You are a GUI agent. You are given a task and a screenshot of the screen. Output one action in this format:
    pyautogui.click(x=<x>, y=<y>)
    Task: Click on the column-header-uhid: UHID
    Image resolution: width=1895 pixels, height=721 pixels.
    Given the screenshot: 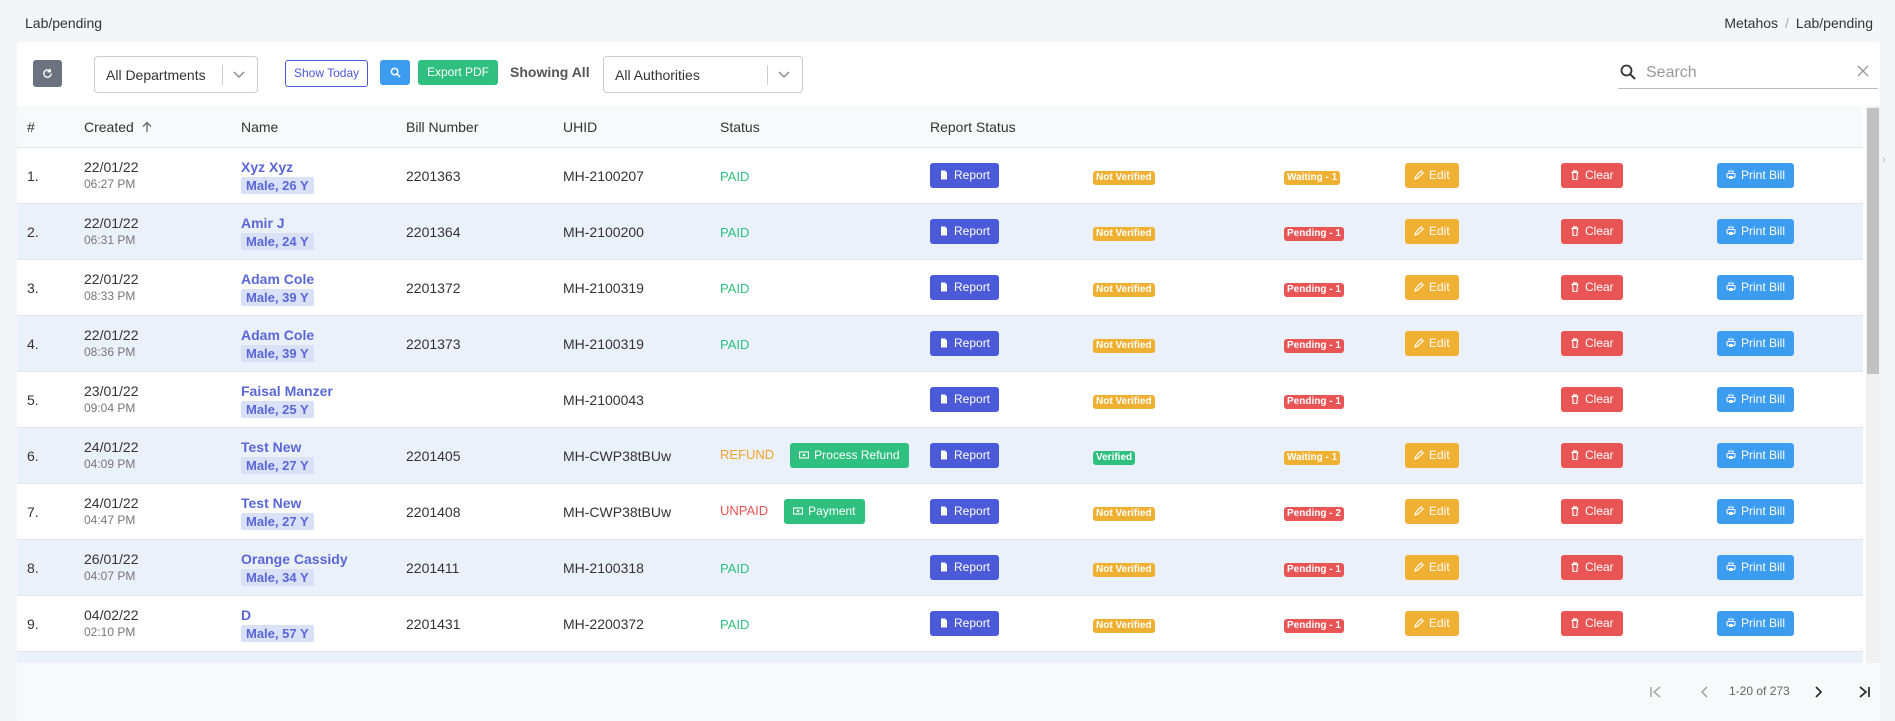 What is the action you would take?
    pyautogui.click(x=580, y=126)
    